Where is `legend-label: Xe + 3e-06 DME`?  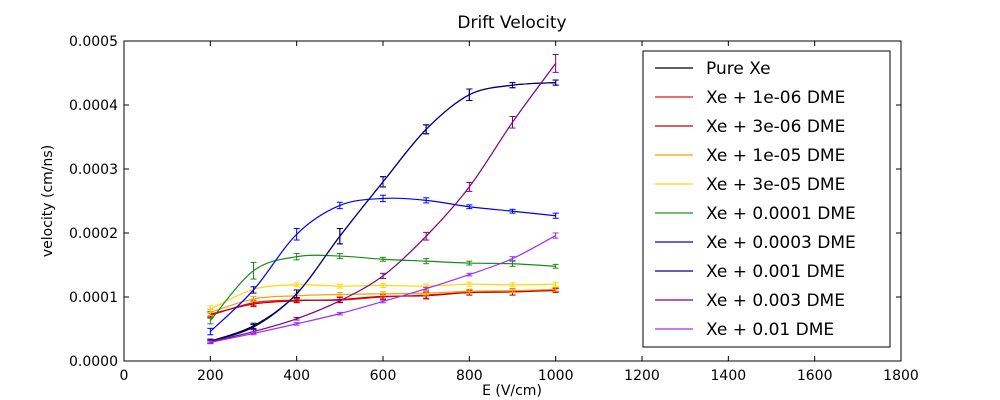
legend-label: Xe + 3e-06 DME is located at coordinates (775, 127).